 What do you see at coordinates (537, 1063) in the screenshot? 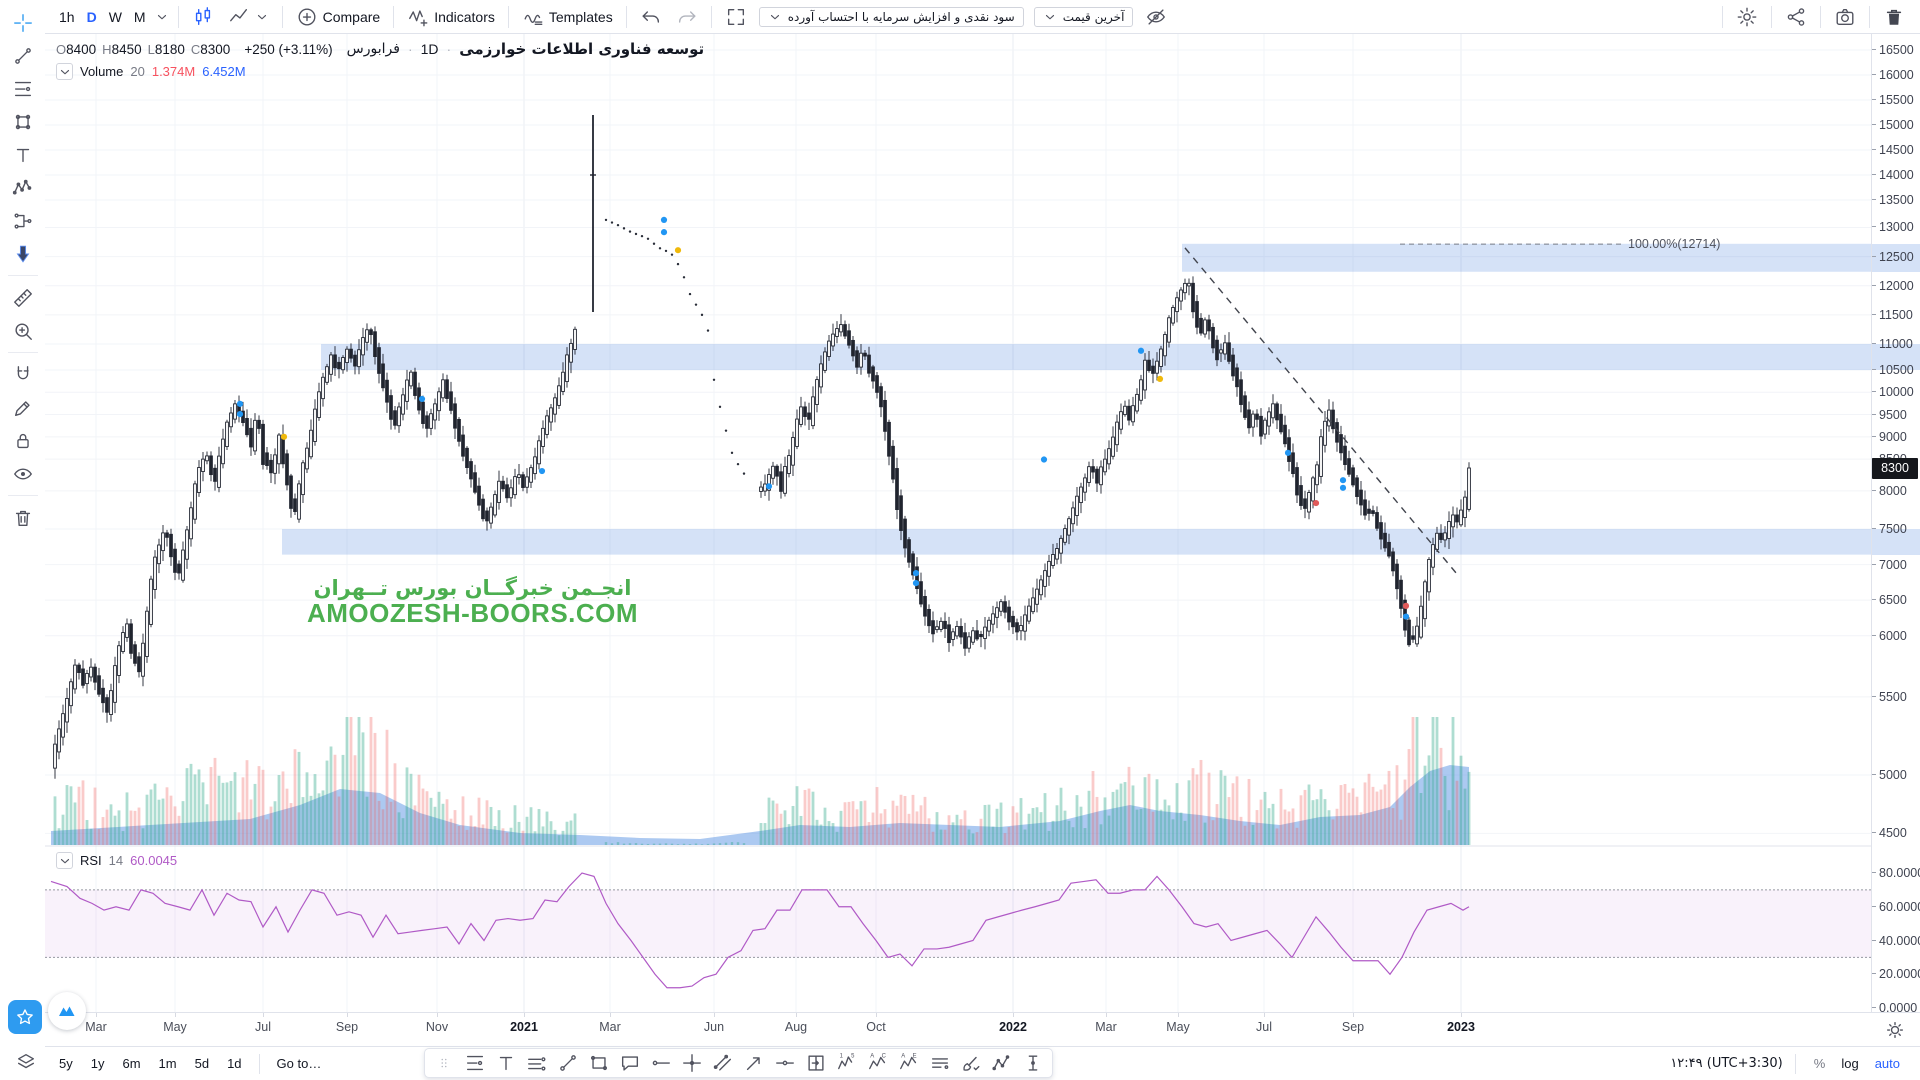
I see `drawing-tool-fib-channel` at bounding box center [537, 1063].